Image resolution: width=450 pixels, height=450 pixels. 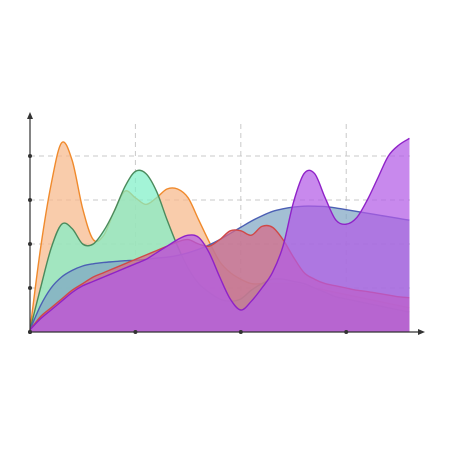 I want to click on y-axis-arrow-icon, so click(x=30, y=115).